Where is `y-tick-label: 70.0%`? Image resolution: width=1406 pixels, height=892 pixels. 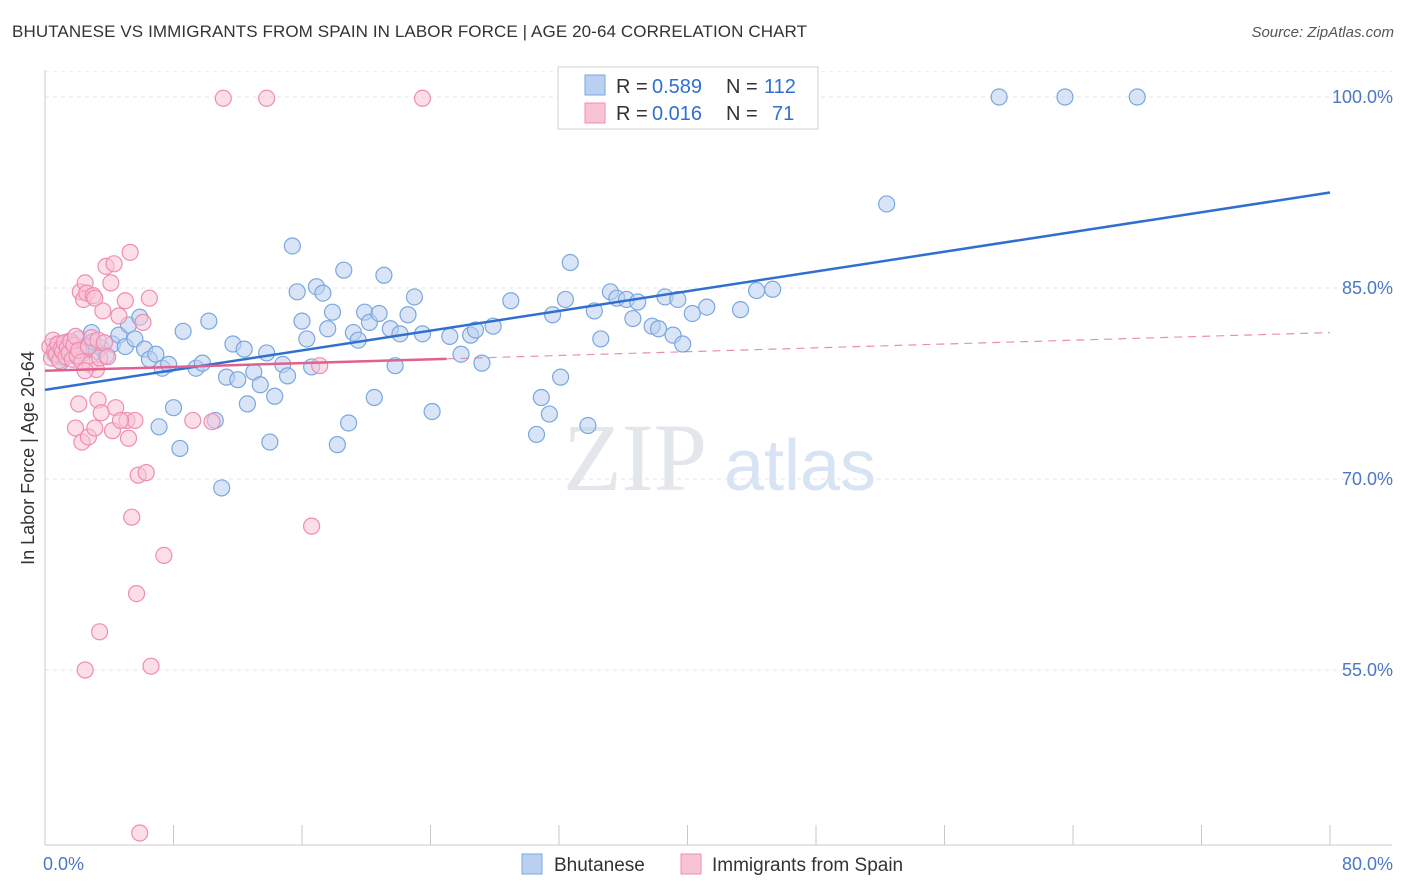 y-tick-label: 70.0% is located at coordinates (1367, 479).